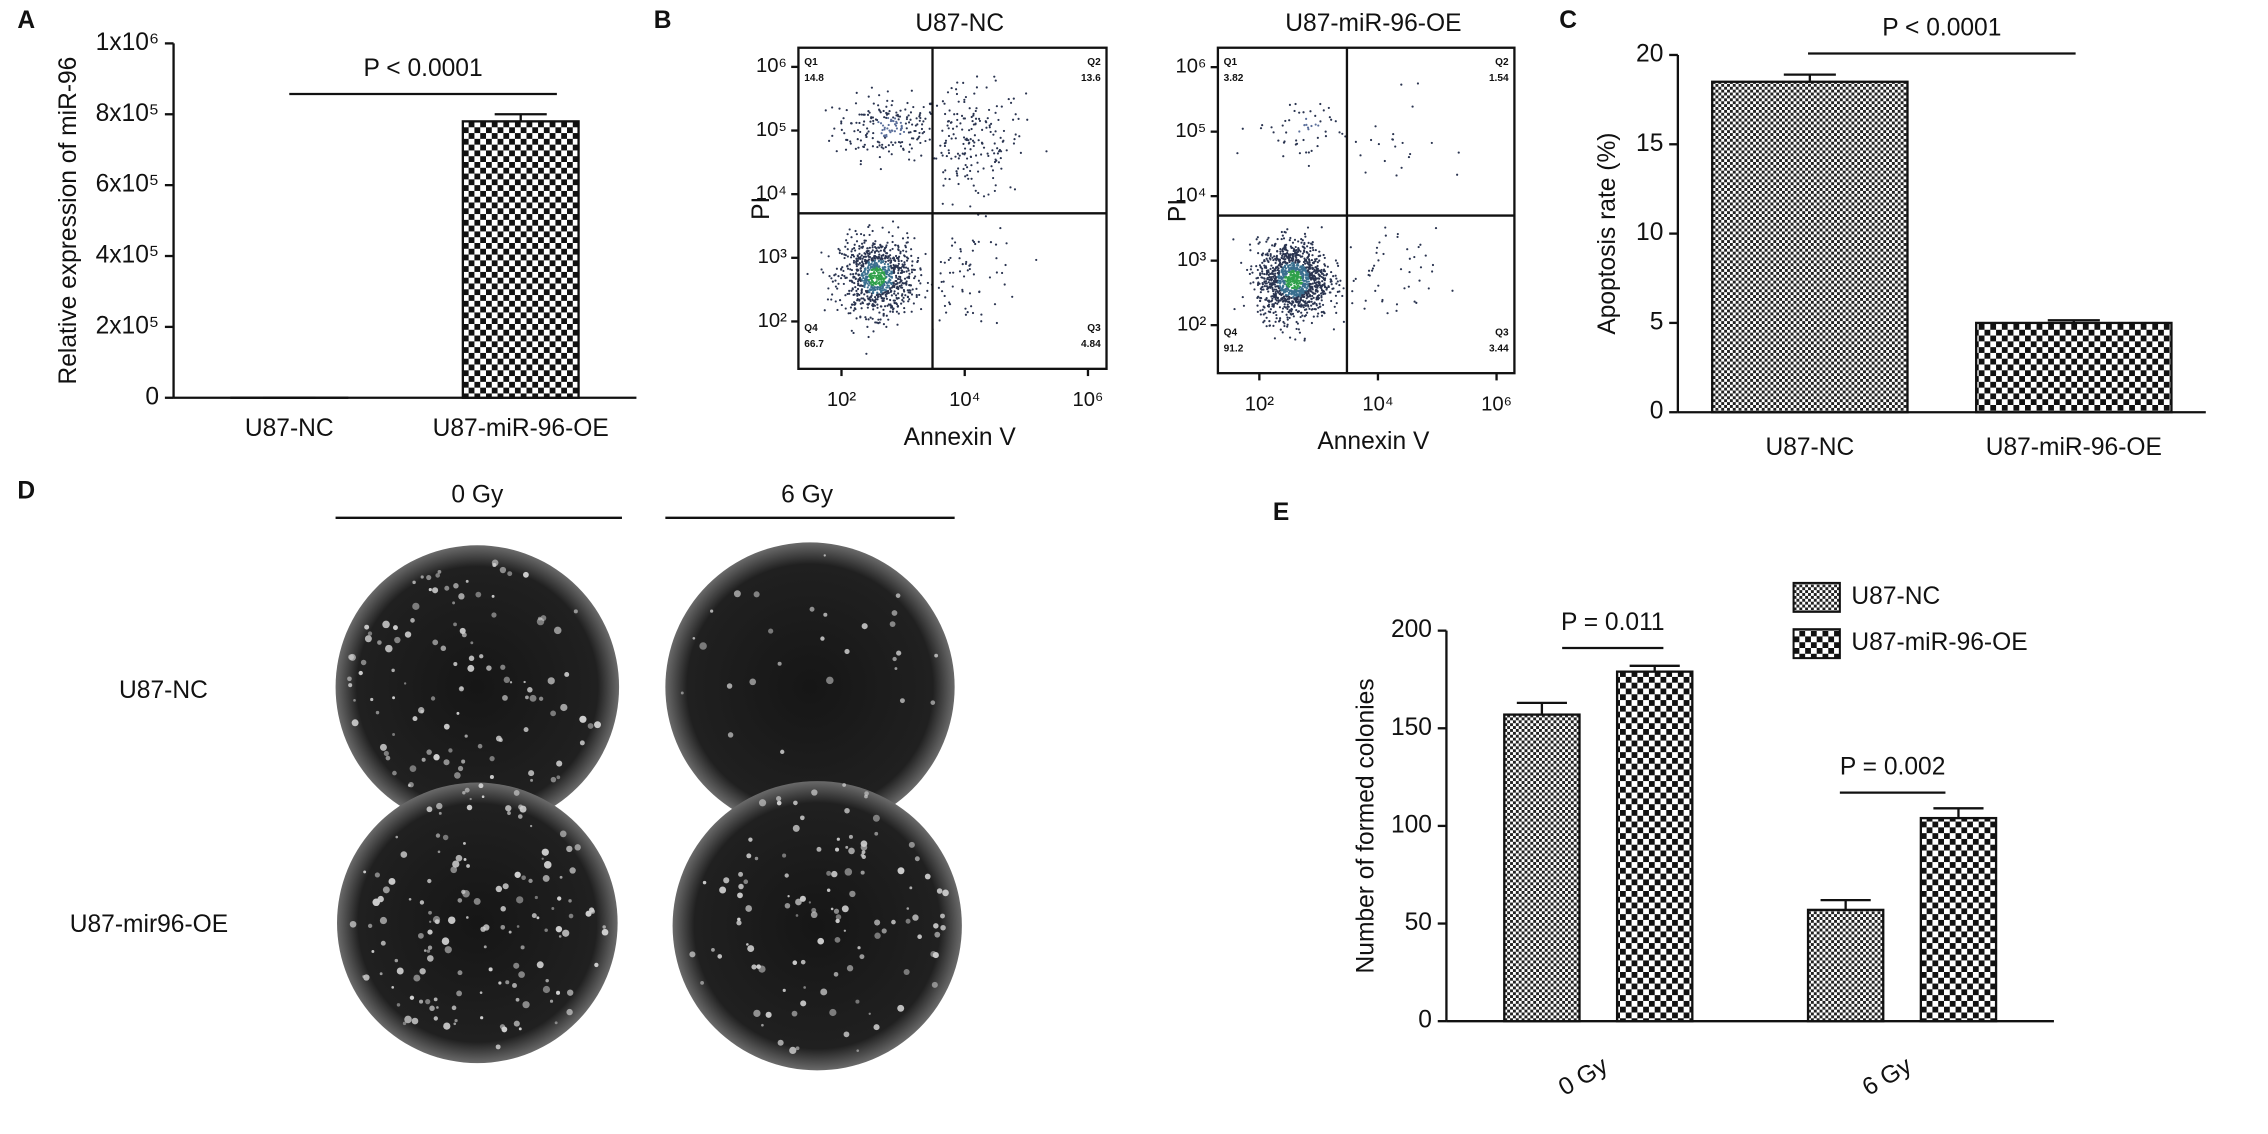 This screenshot has width=2268, height=1134. Describe the element at coordinates (149, 924) in the screenshot. I see `row-label: U87-mir96-OE` at that location.